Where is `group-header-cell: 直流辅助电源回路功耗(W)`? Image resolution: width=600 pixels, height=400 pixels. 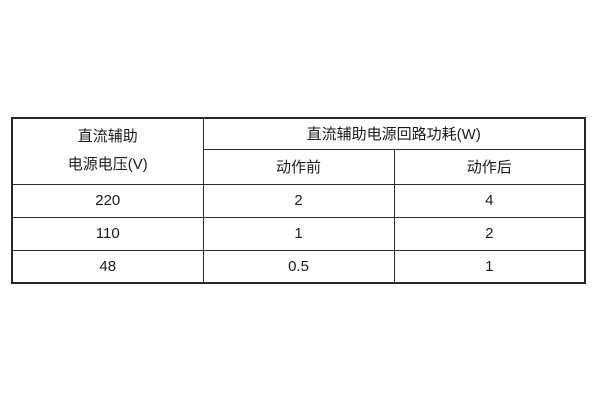 group-header-cell: 直流辅助电源回路功耗(W) is located at coordinates (394, 133).